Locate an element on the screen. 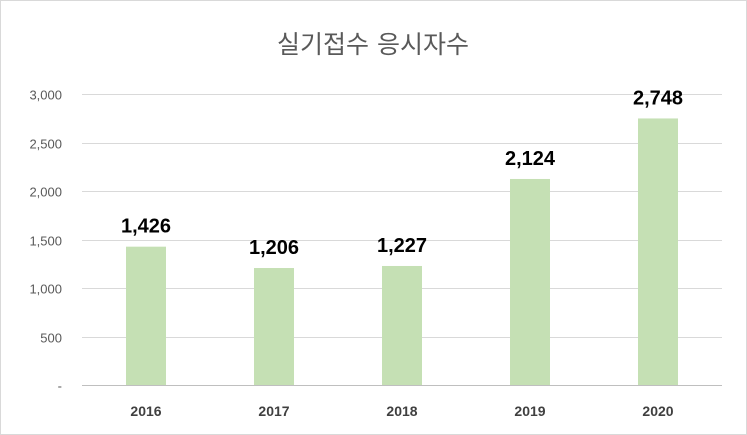  y-tick-label: - is located at coordinates (60, 386).